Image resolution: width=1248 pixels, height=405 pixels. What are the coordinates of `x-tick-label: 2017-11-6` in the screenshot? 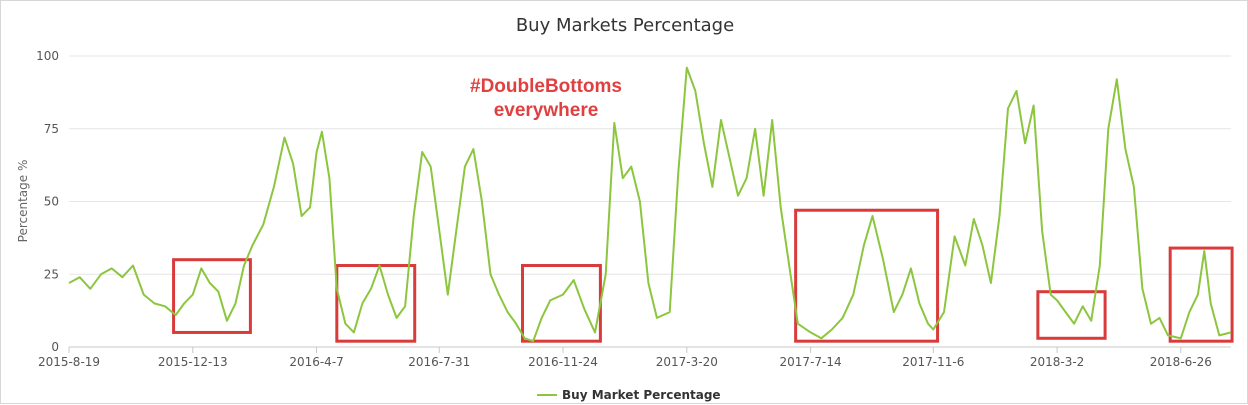 It's located at (933, 362).